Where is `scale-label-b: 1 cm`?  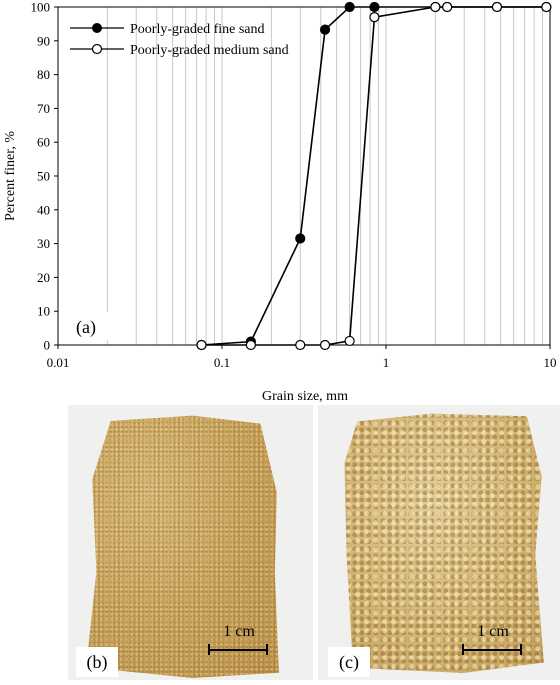 scale-label-b: 1 cm is located at coordinates (239, 631).